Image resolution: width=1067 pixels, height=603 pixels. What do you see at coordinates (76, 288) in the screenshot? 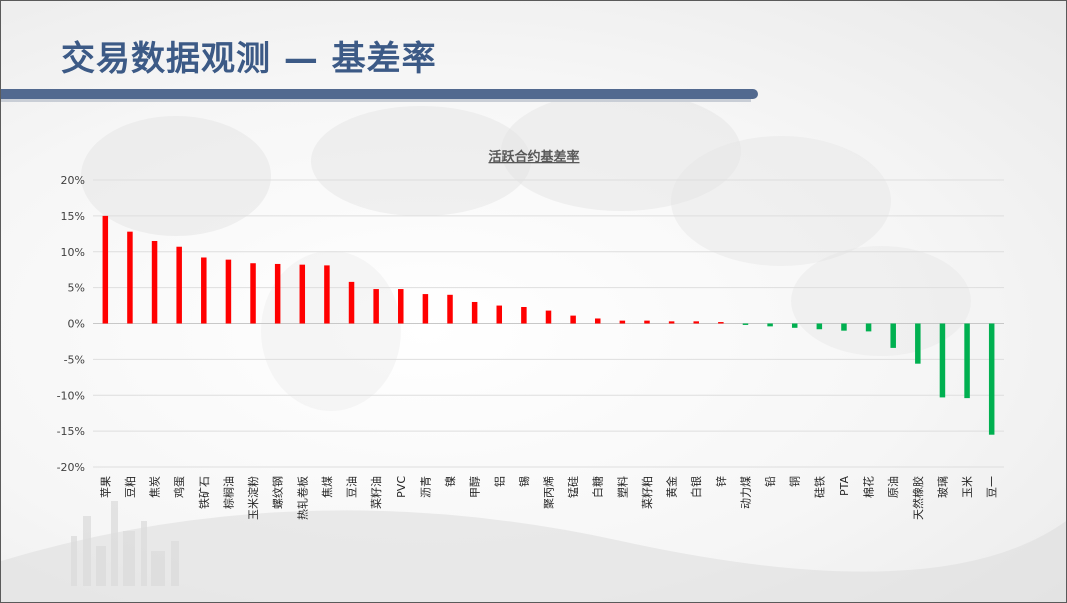
I see `y-tick-label: 5%` at bounding box center [76, 288].